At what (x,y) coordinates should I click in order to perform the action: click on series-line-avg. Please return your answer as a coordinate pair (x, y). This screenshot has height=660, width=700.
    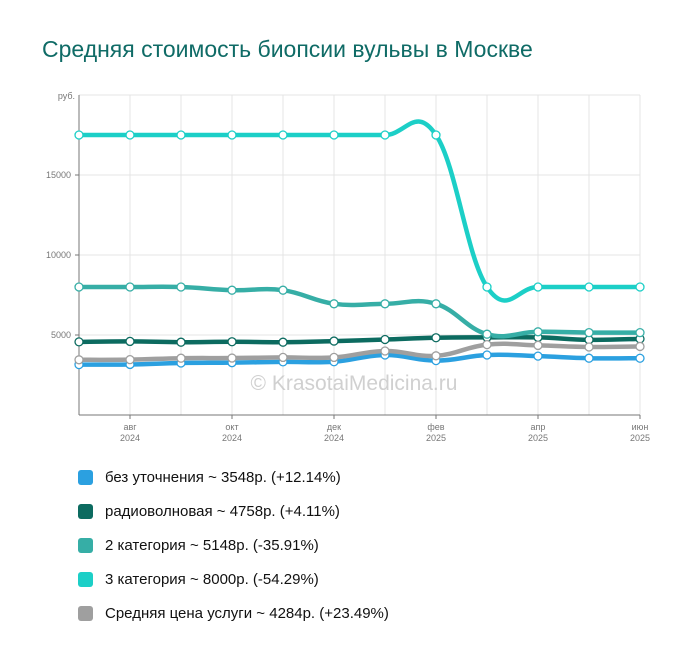
    Looking at the image, I should click on (359, 352).